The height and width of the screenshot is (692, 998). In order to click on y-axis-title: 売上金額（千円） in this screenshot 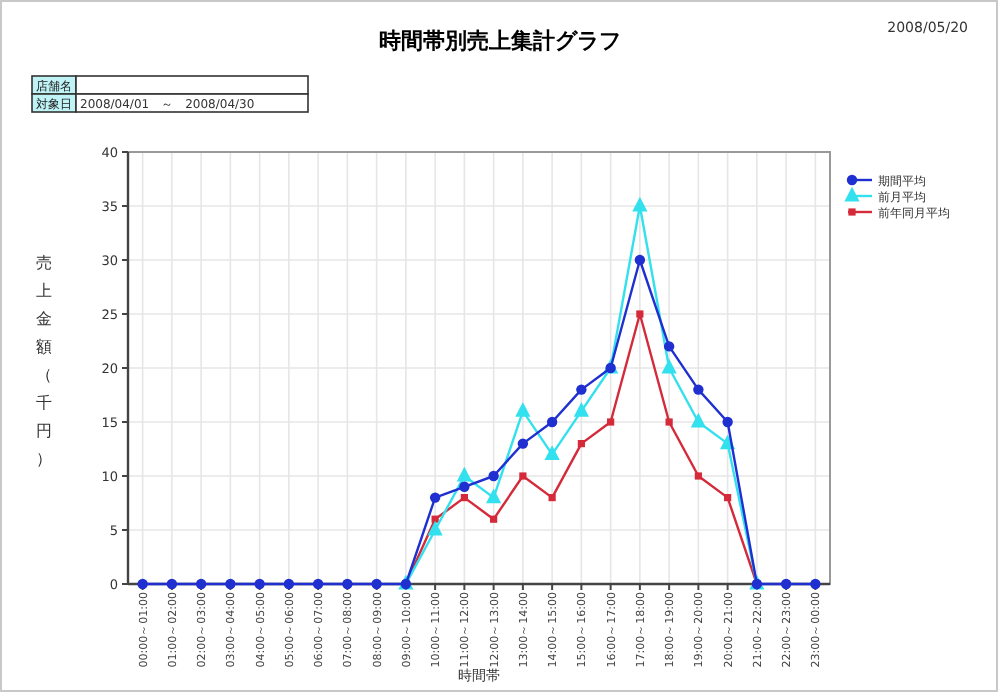, I will do `click(44, 361)`.